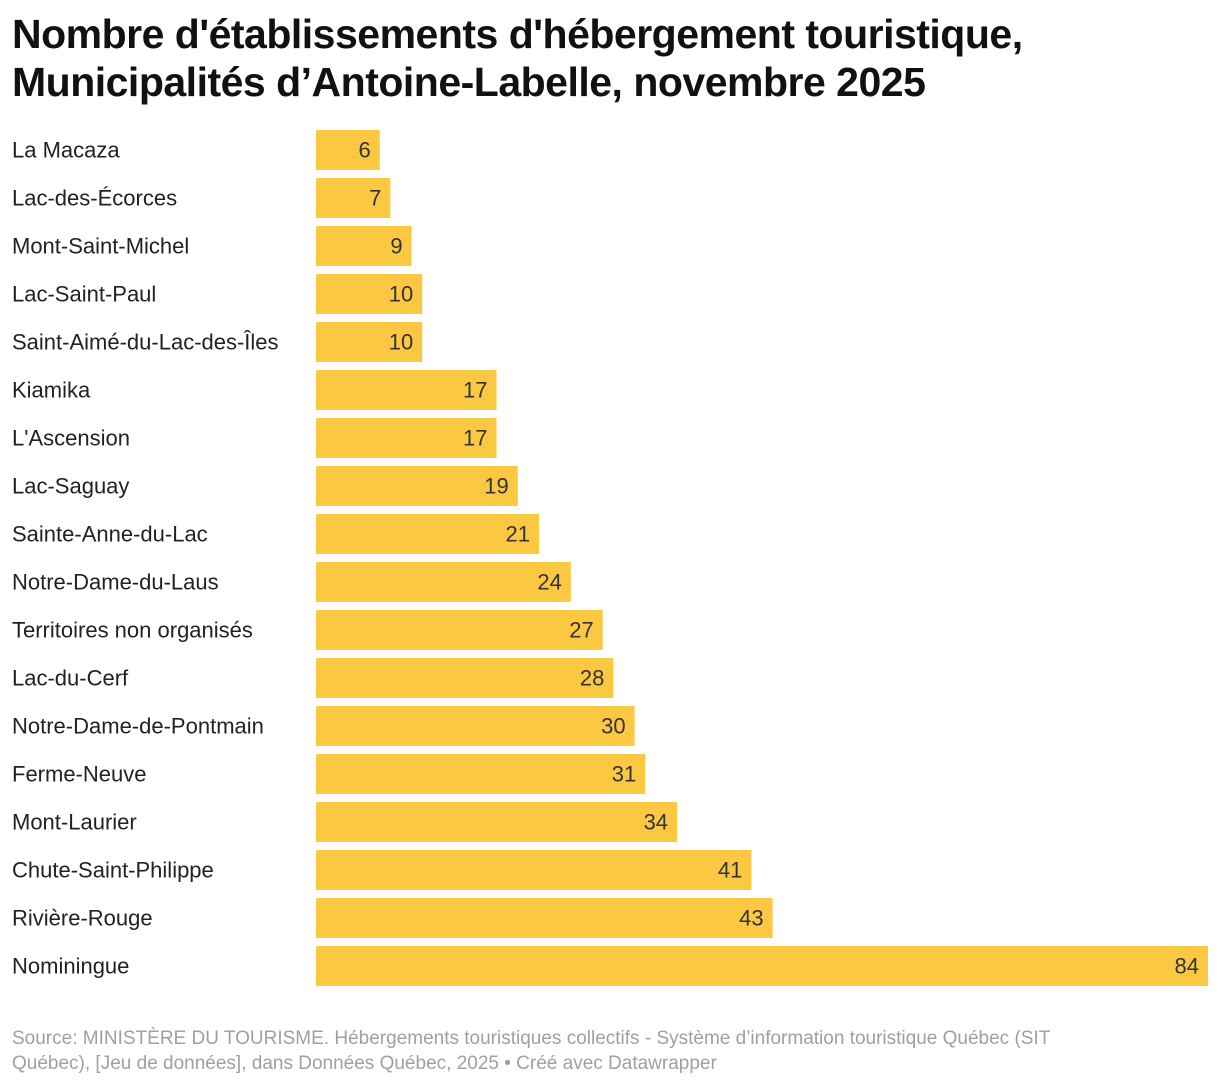 Image resolution: width=1220 pixels, height=1088 pixels. I want to click on category-label: Chute-Saint-Philippe, so click(113, 870).